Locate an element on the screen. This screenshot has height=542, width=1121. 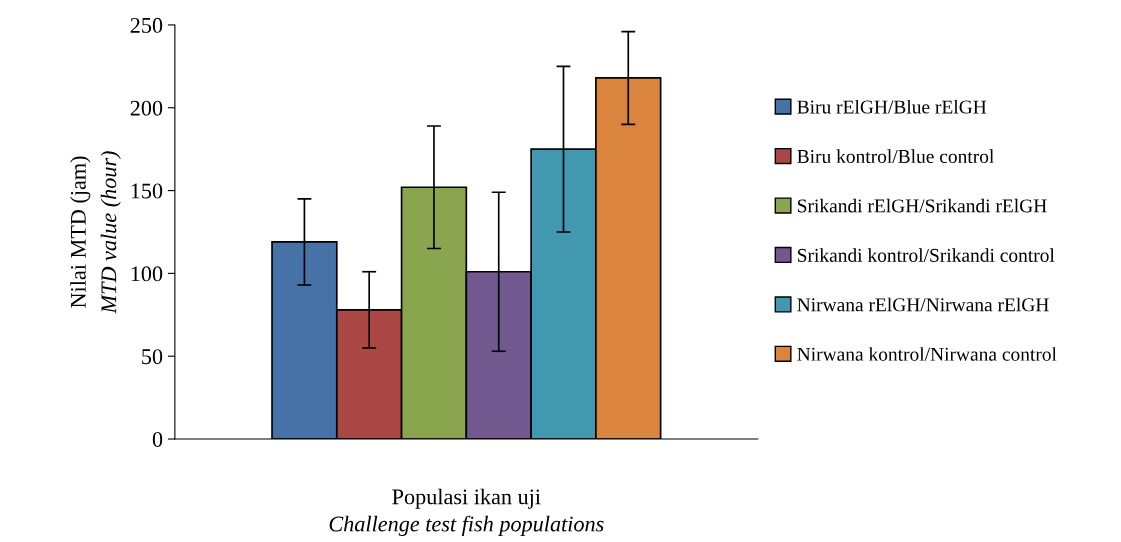
legend-label: Srikandi rElGH/Srikandi rElGH is located at coordinates (922, 205).